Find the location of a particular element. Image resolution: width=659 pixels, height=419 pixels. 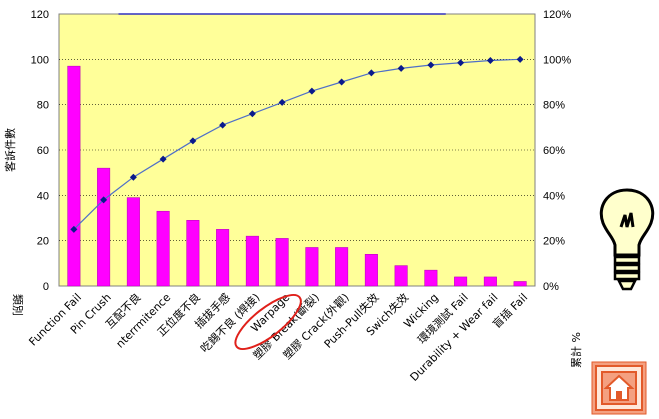

y2-axis-title: 累計 % is located at coordinates (576, 350).